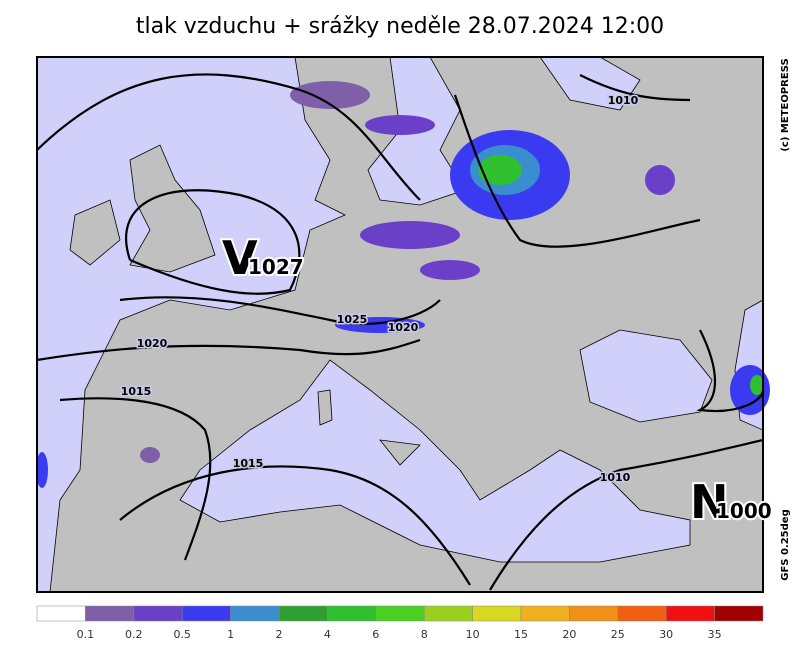  What do you see at coordinates (375, 634) in the screenshot?
I see `legend-label: 6` at bounding box center [375, 634].